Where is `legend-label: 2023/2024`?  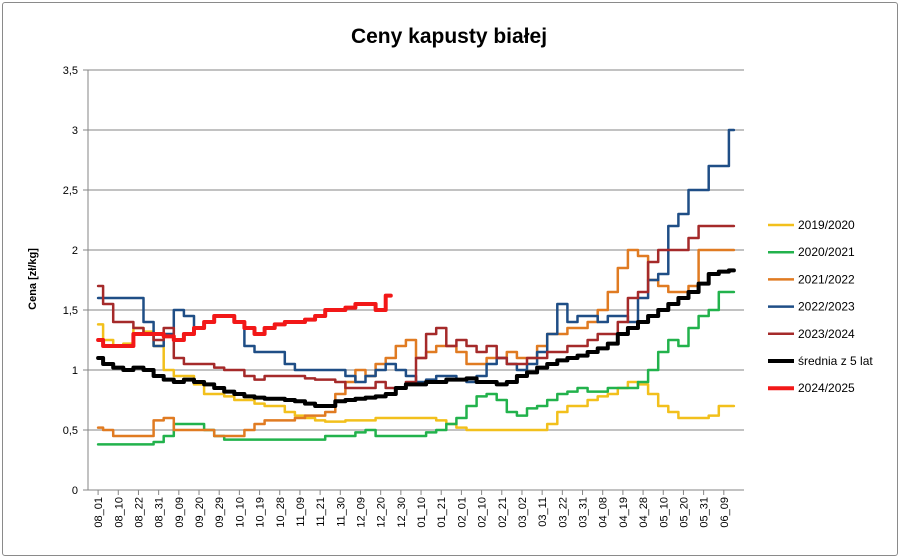
legend-label: 2023/2024 is located at coordinates (826, 334).